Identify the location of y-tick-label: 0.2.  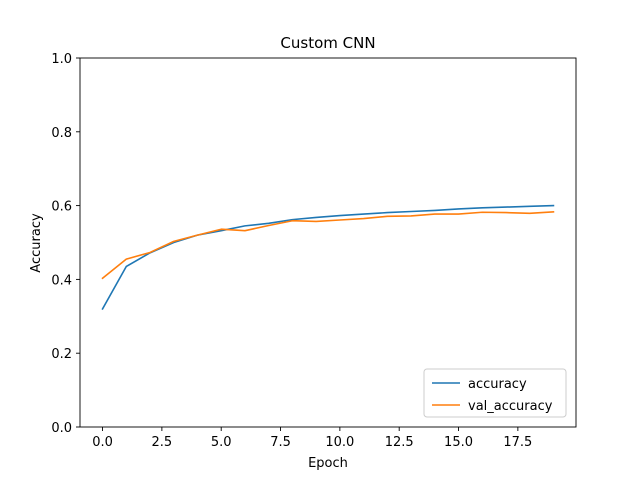
(61, 354).